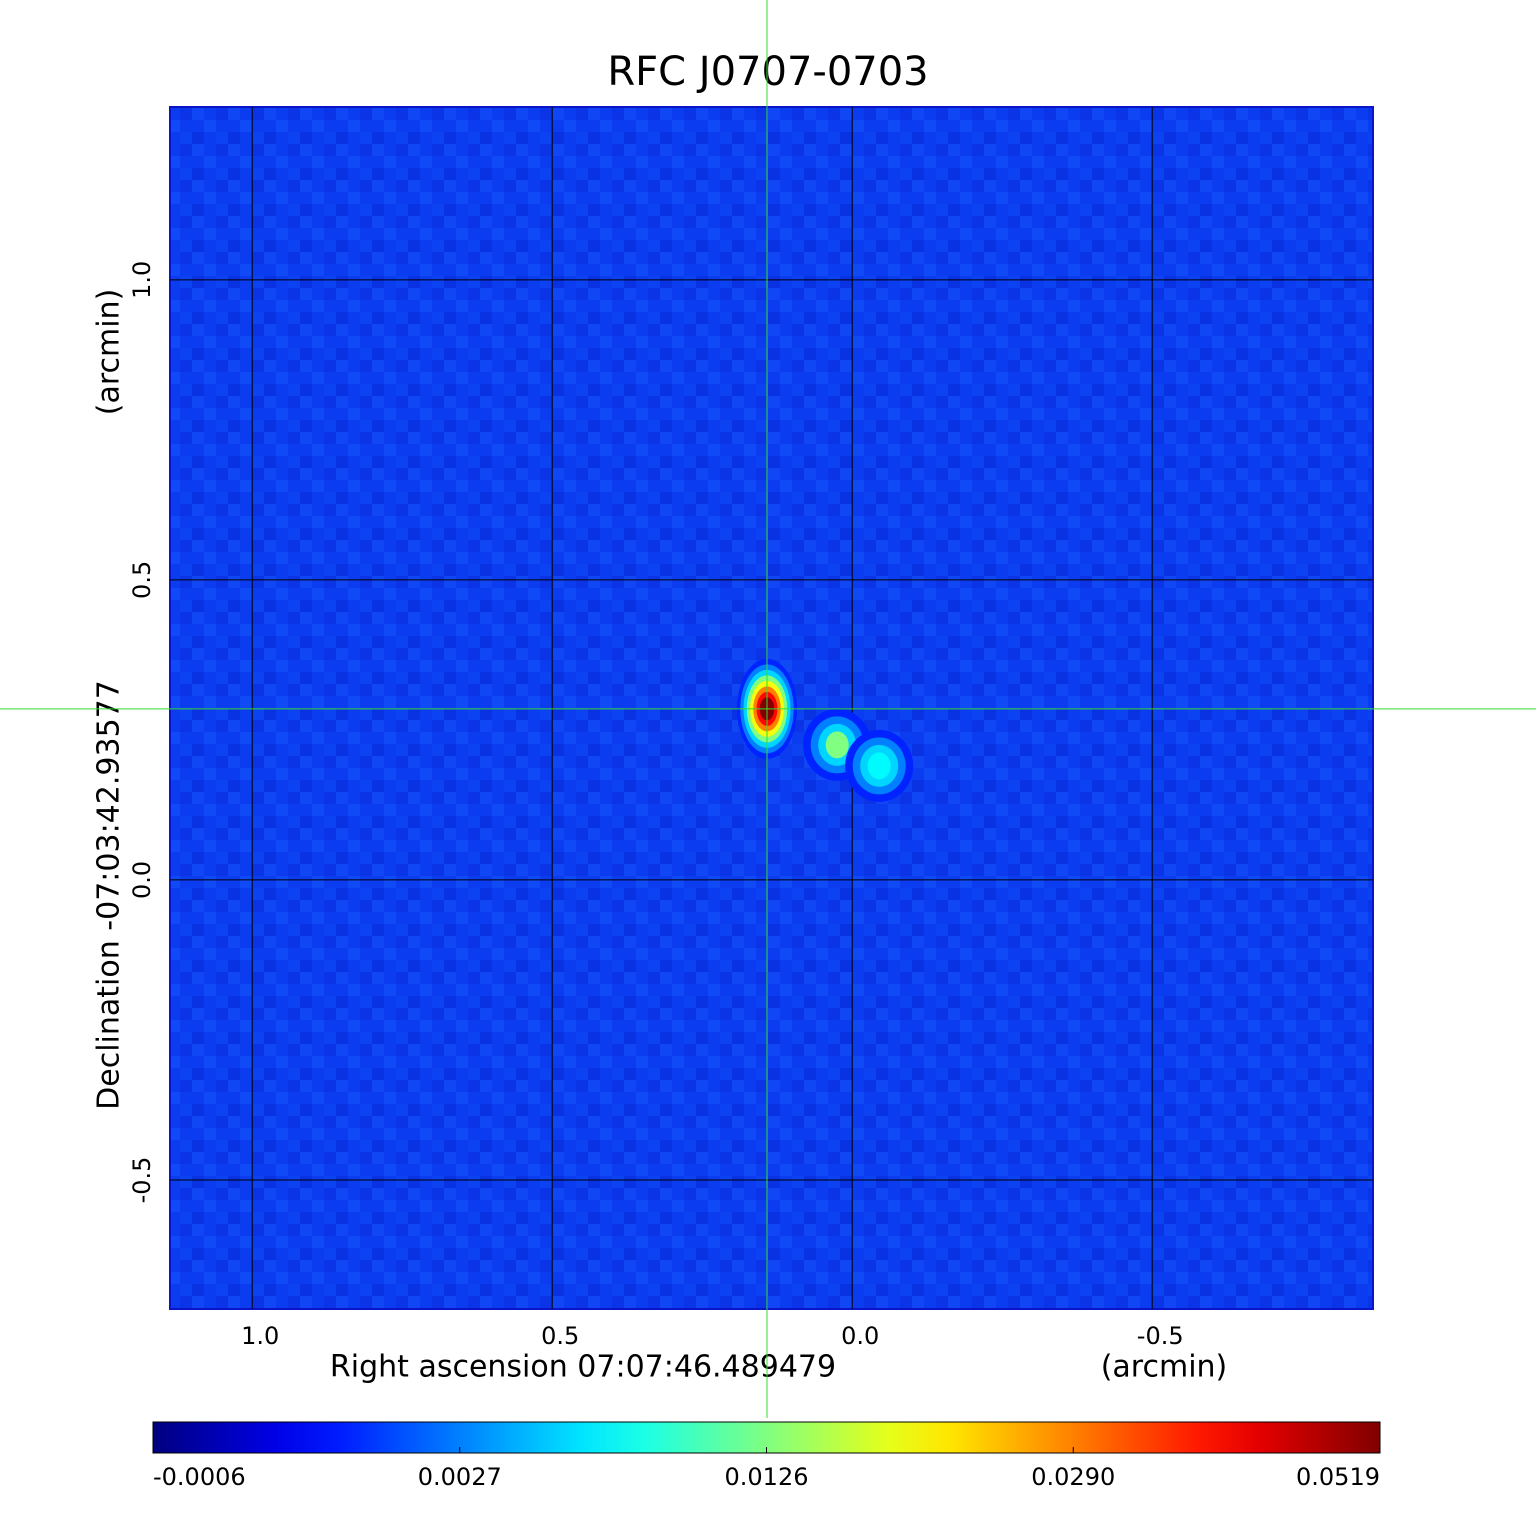  What do you see at coordinates (142, 1180) in the screenshot?
I see `y-tick-label: -0.5` at bounding box center [142, 1180].